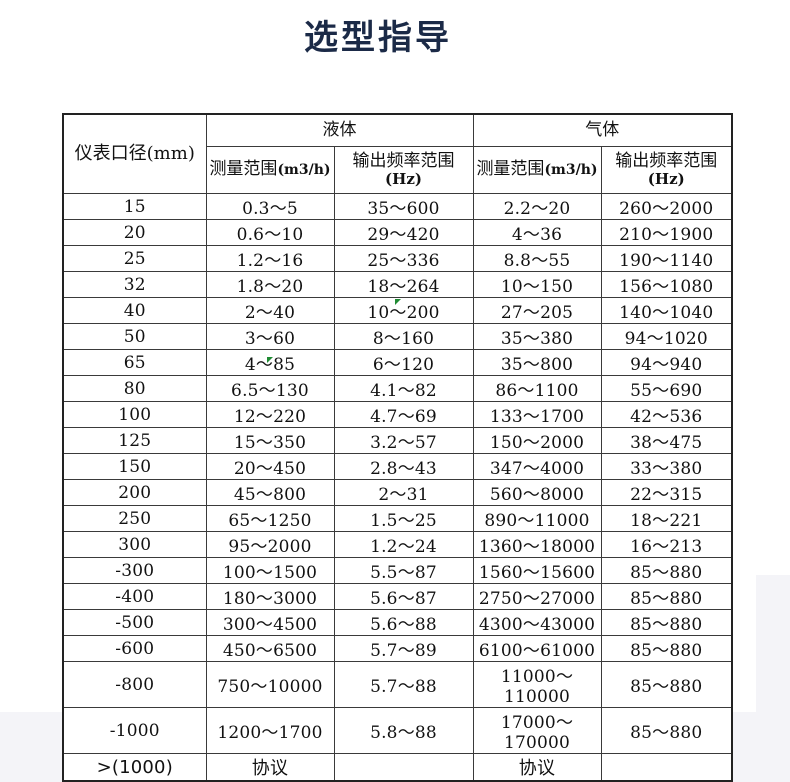 Image resolution: width=790 pixels, height=782 pixels. Describe the element at coordinates (403, 161) in the screenshot. I see `header-liquid-freq-name: 输出频率范围` at that location.